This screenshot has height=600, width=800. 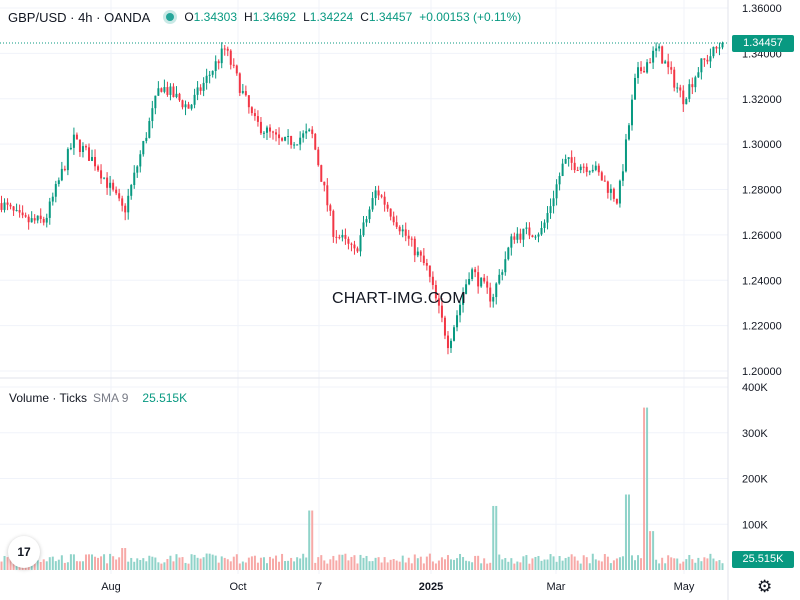 What do you see at coordinates (79, 17) in the screenshot?
I see `symbol-label: GBP/USD · 4h · OANDA` at bounding box center [79, 17].